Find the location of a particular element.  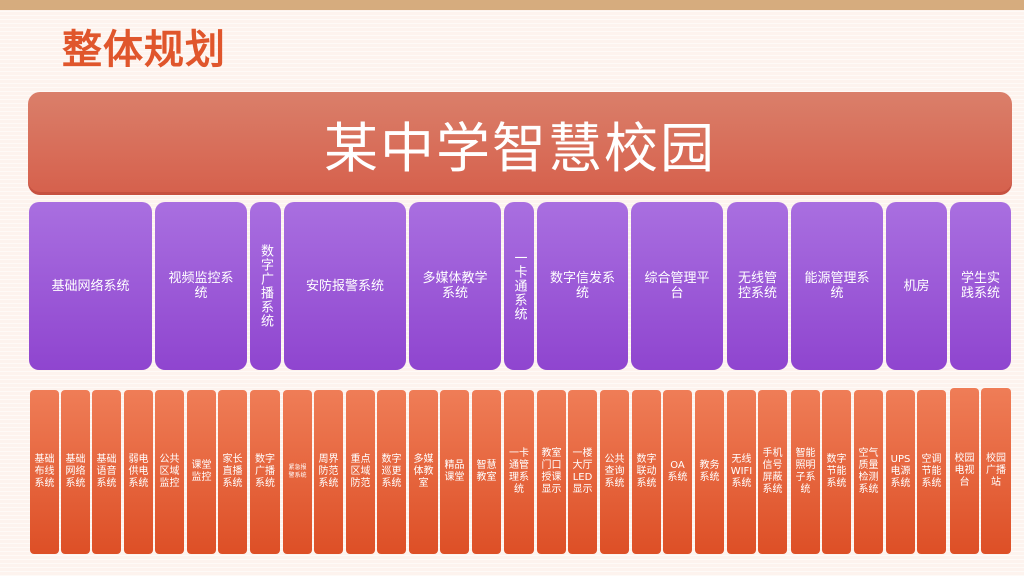

subsystem-box: 紧急报 警系统 is located at coordinates (297, 472).